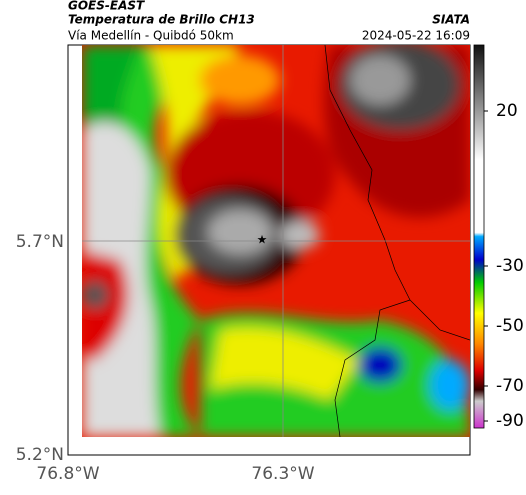 The image size is (526, 495). What do you see at coordinates (416, 36) in the screenshot?
I see `datetime: 2024-05-22 16:09` at bounding box center [416, 36].